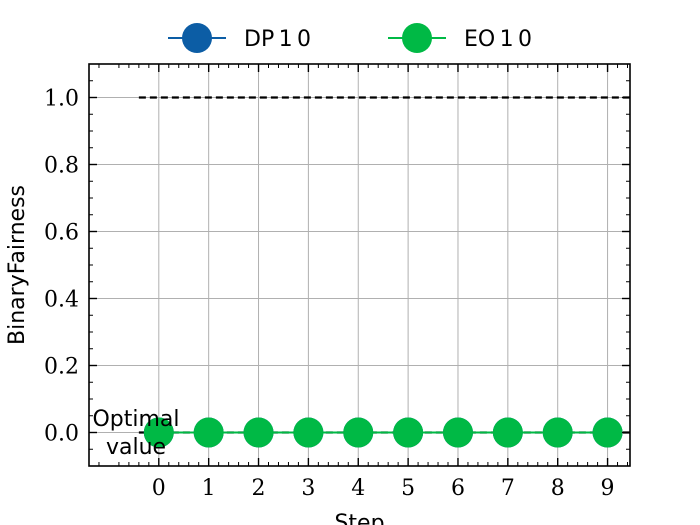 This screenshot has height=525, width=700. I want to click on x-tick-label: 3, so click(308, 488).